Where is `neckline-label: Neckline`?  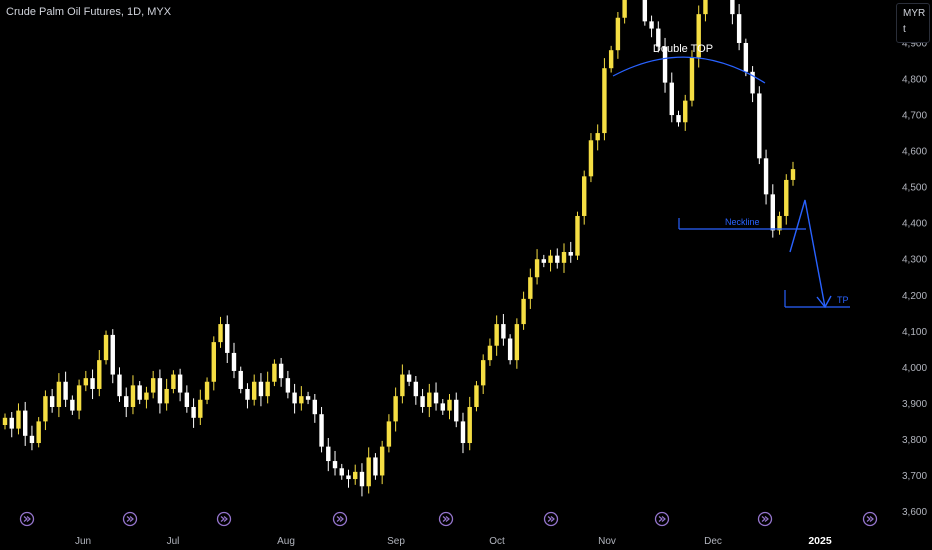
neckline-label: Neckline is located at coordinates (742, 222).